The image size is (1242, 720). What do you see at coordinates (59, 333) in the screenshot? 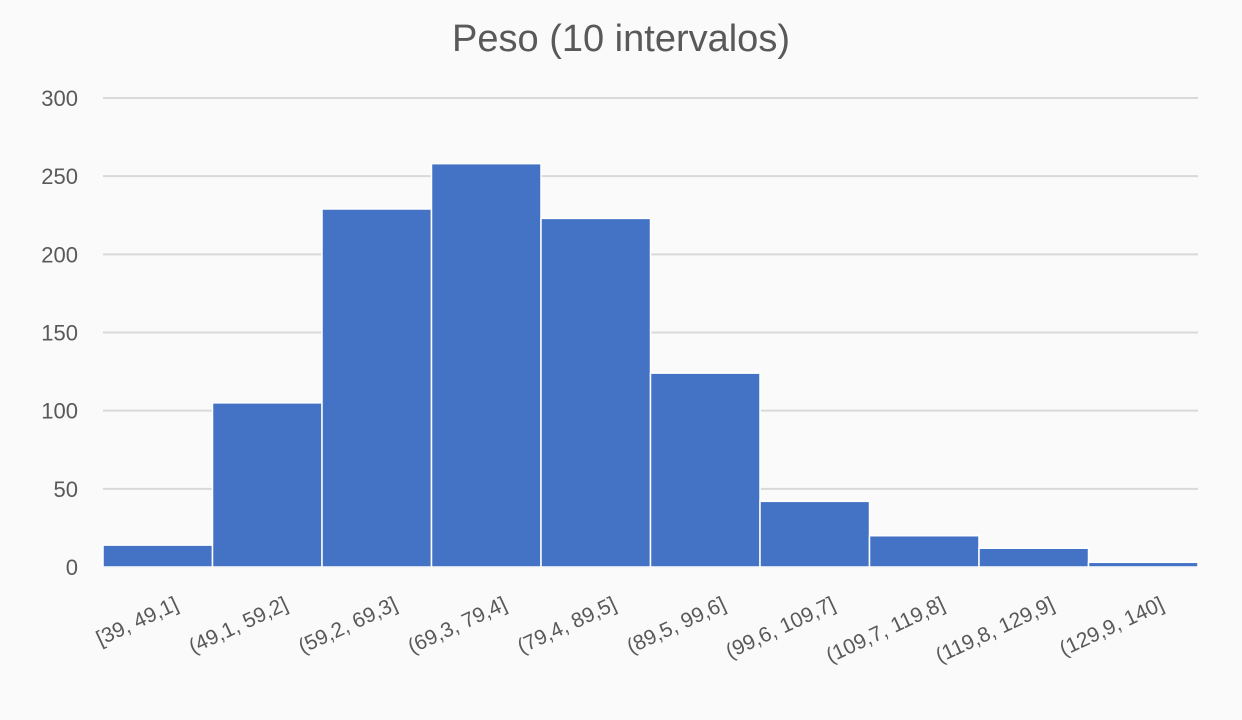
I see `y-tick-label: 150` at bounding box center [59, 333].